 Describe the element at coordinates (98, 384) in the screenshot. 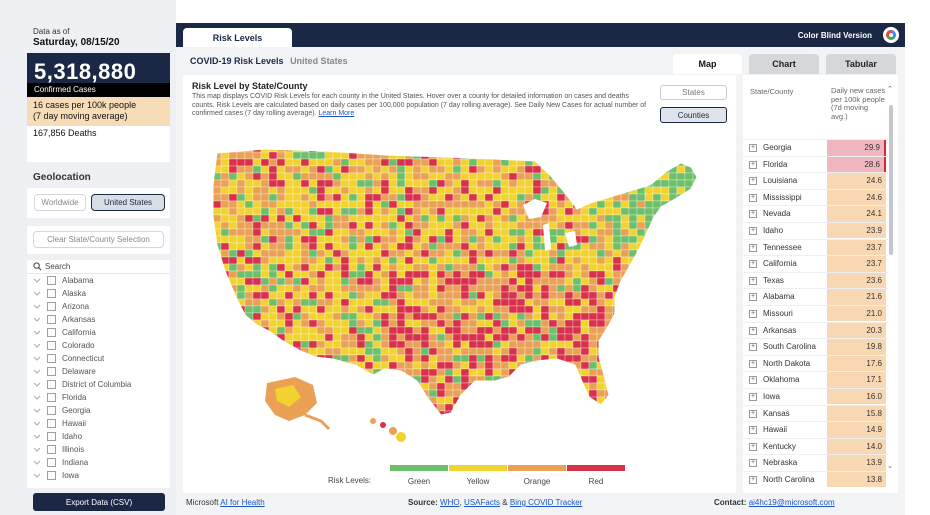

I see `state-slicer-item: District of Columbia` at that location.